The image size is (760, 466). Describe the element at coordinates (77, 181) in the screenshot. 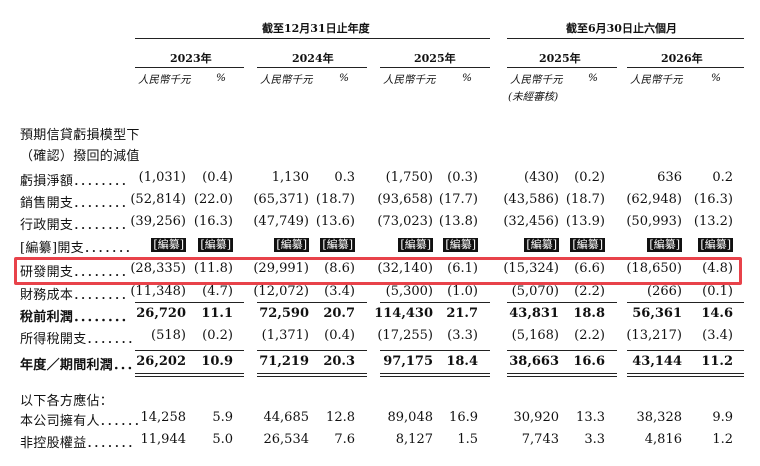

I see `row-label: 虧損淨額．．．．．．．．` at that location.